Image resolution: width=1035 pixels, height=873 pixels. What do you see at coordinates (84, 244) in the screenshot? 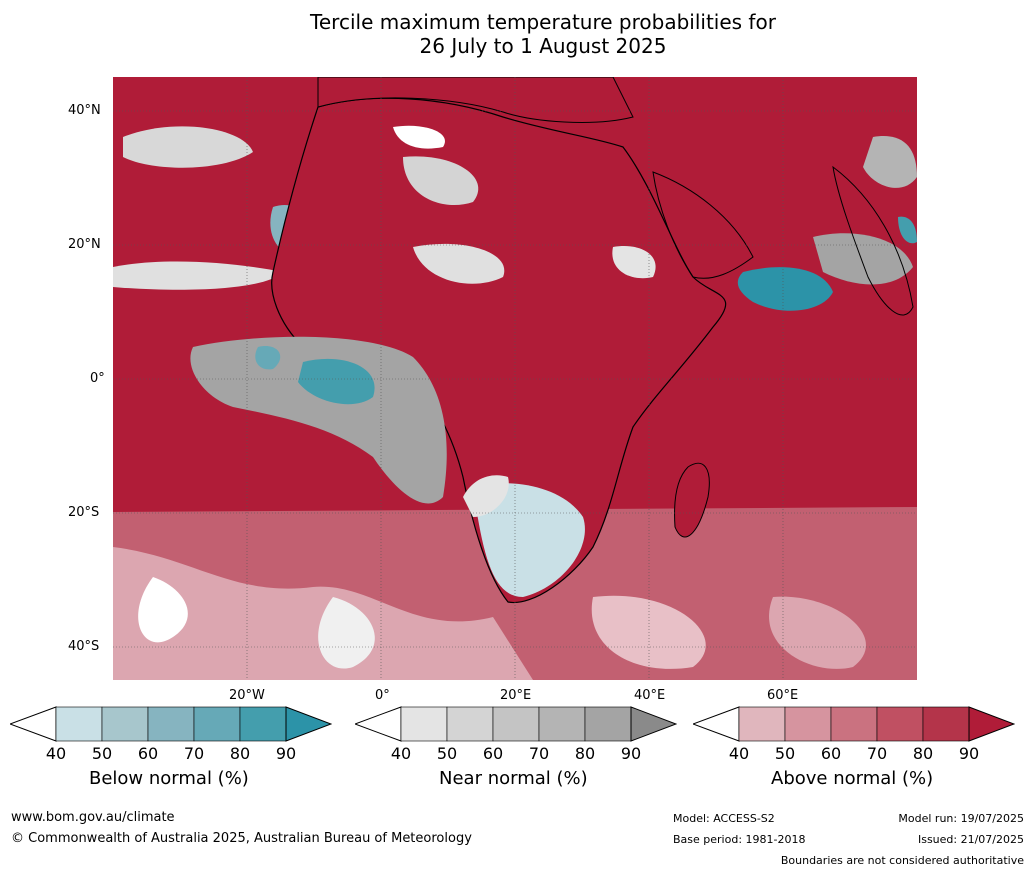
I see `lat-label-20n: 20°N` at bounding box center [84, 244].